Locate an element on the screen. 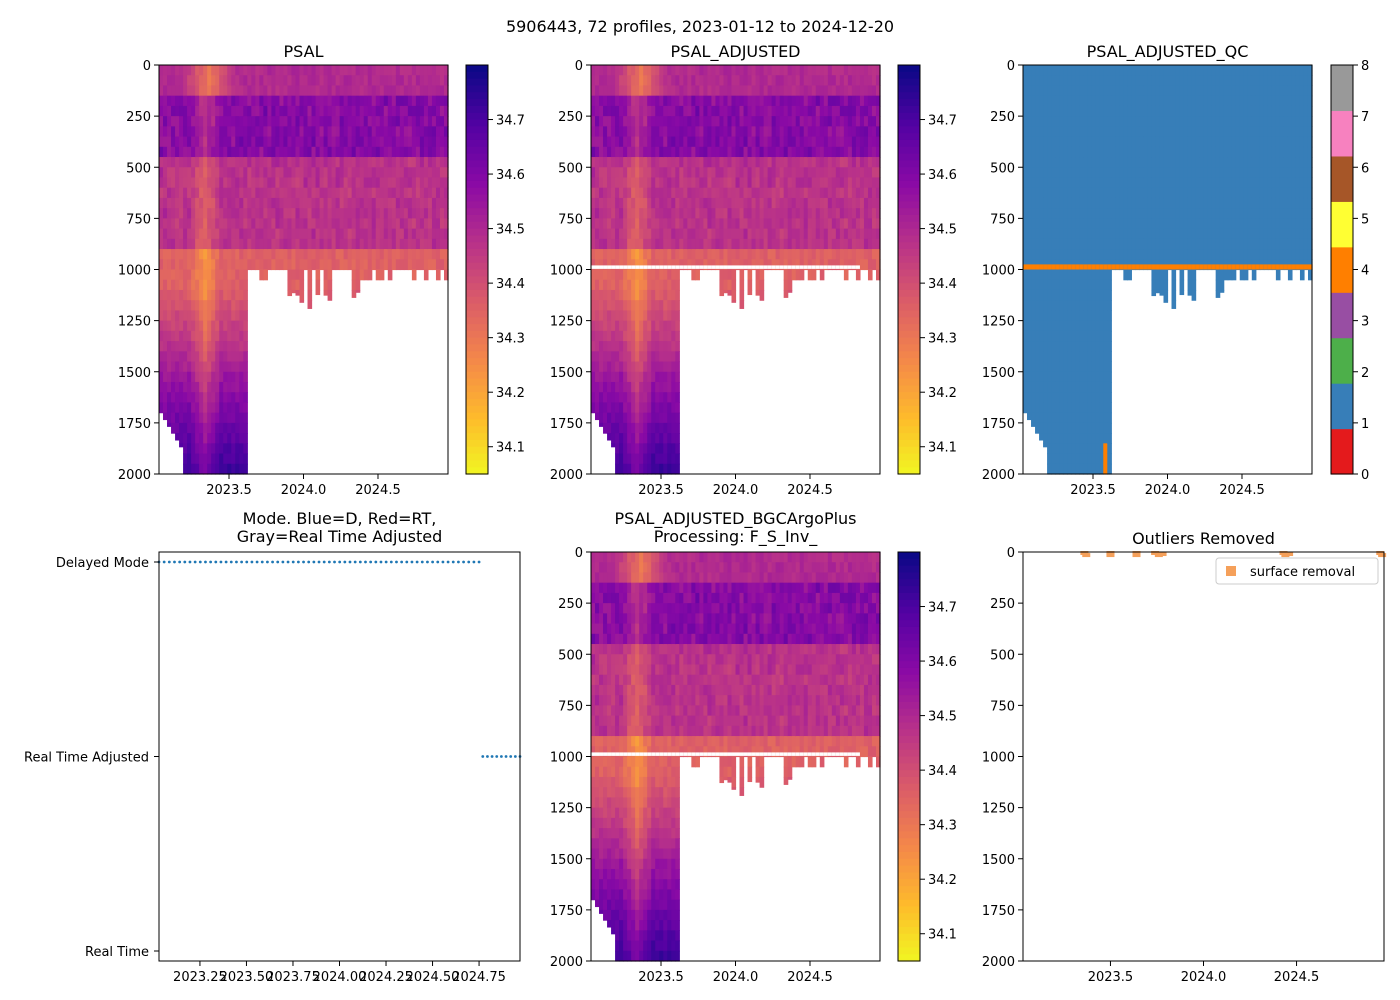 This screenshot has width=1400, height=1000. y-tick-label: 0 is located at coordinates (579, 66).